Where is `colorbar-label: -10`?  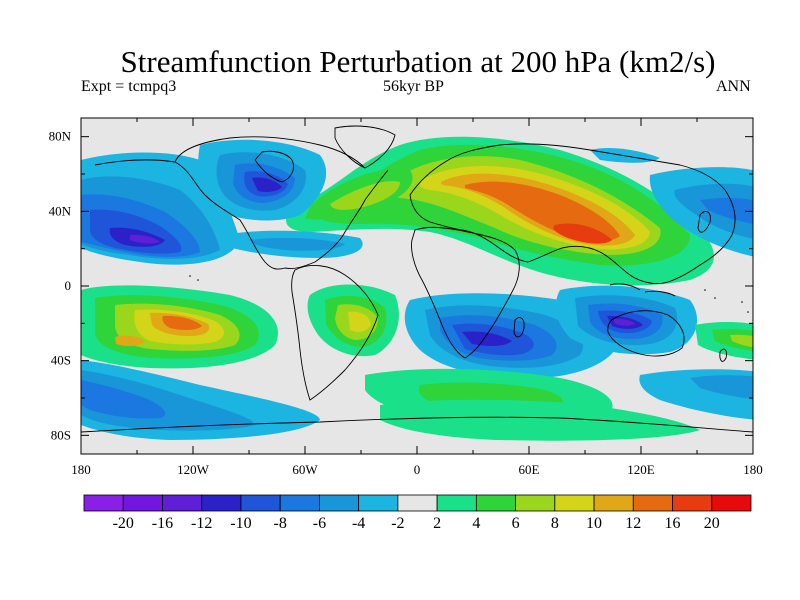 colorbar-label: -10 is located at coordinates (240, 523).